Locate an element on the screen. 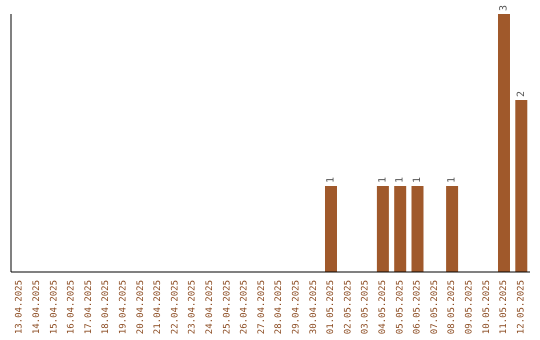 This screenshot has height=340, width=540. x-tick-label: 26.04.2025 is located at coordinates (245, 307).